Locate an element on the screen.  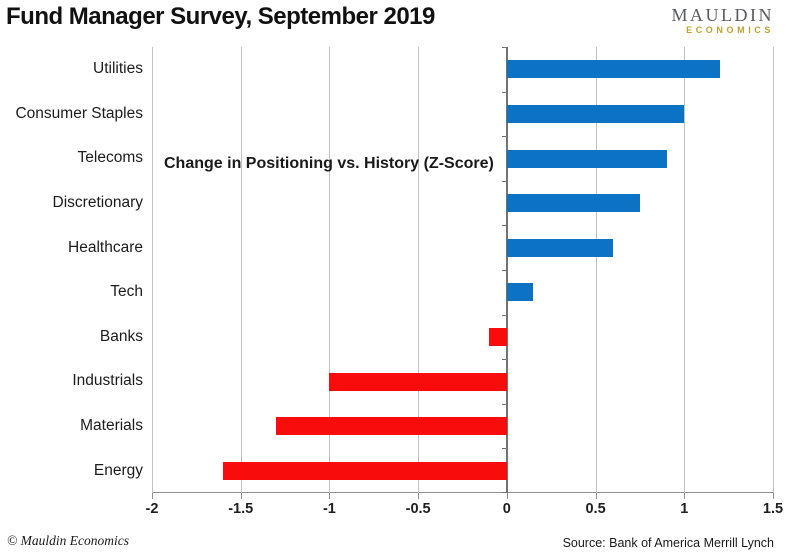
x-tick-label: -2 is located at coordinates (152, 509).